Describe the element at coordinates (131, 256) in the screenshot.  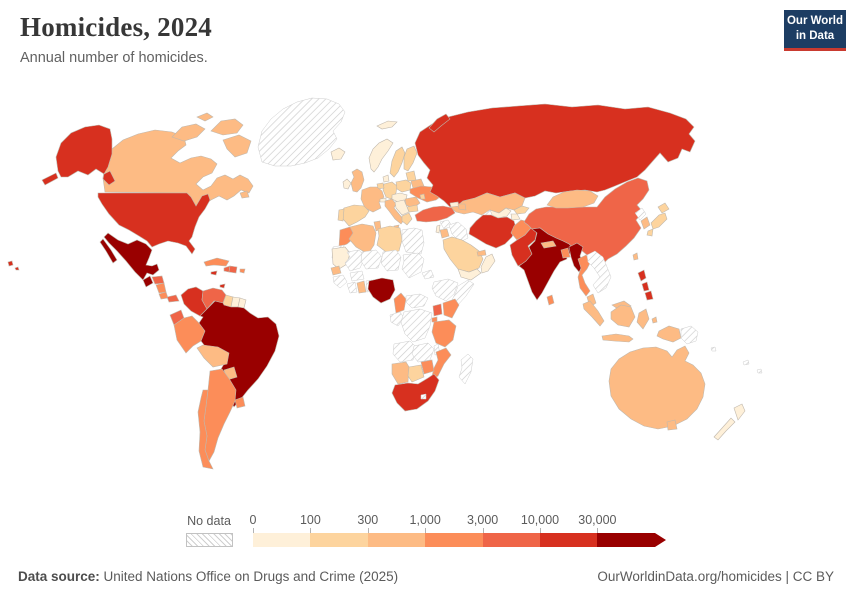
I see `country-mexico` at that location.